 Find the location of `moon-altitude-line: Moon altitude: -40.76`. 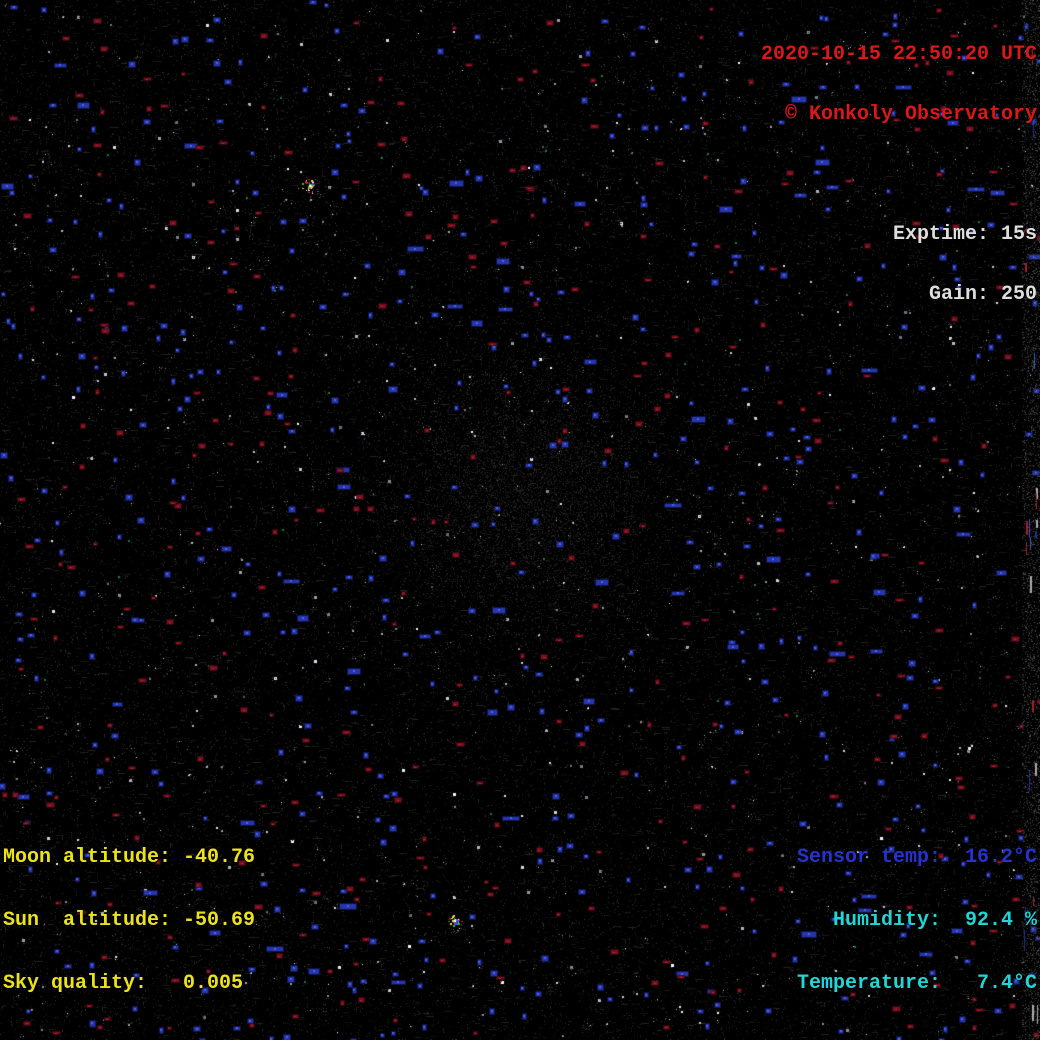

moon-altitude-line: Moon altitude: -40.76 is located at coordinates (129, 857).